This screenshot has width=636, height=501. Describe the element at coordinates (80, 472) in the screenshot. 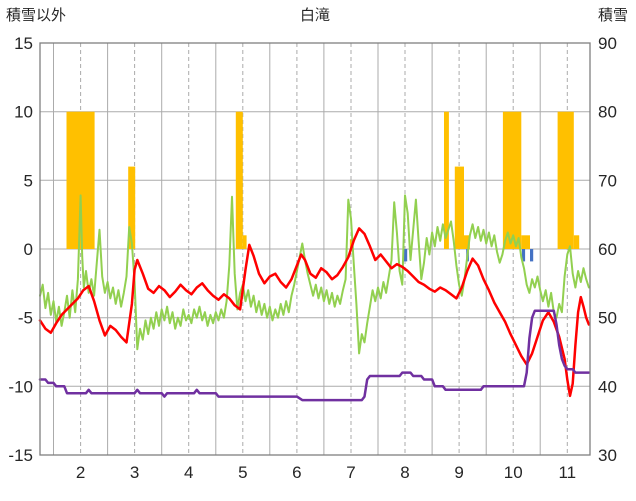

I see `x-axis-tick-label: 2` at that location.